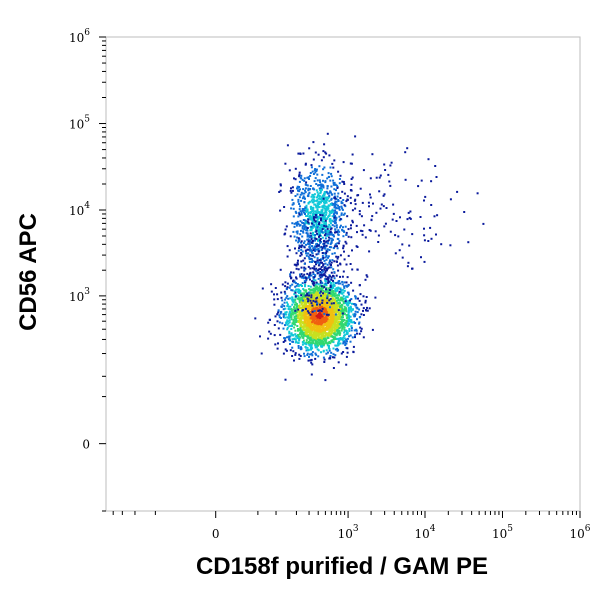  Describe the element at coordinates (79, 209) in the screenshot. I see `y-tick-label: 104` at that location.